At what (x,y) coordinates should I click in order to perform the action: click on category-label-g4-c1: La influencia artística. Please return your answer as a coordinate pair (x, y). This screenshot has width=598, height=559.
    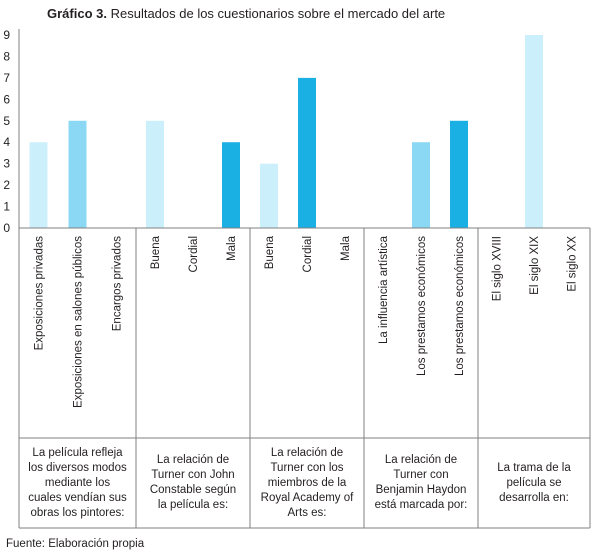
    Looking at the image, I should click on (384, 289).